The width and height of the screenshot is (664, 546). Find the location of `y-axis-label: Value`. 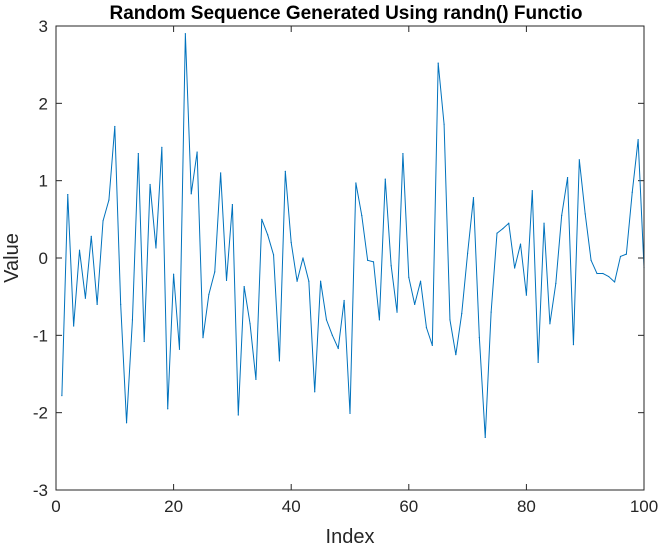

y-axis-label: Value is located at coordinates (12, 258).